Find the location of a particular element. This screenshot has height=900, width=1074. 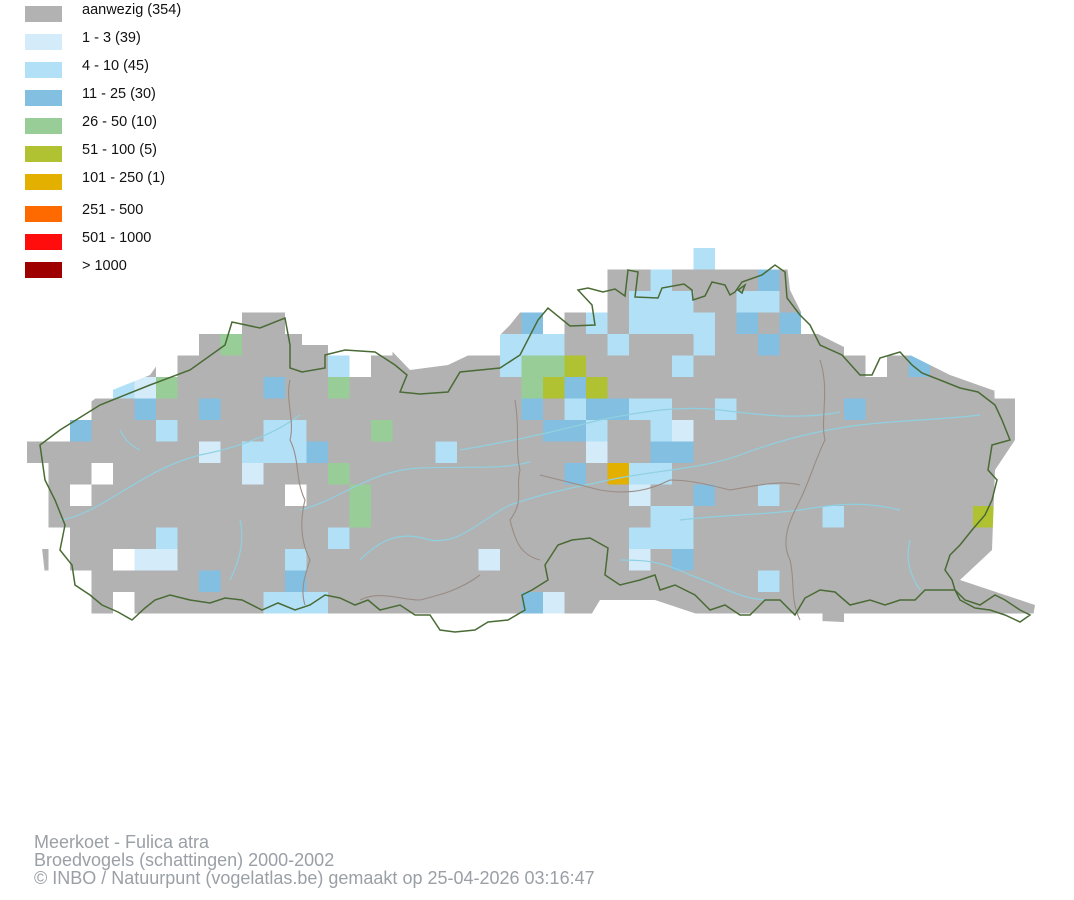

province-border is located at coordinates (670, 483).